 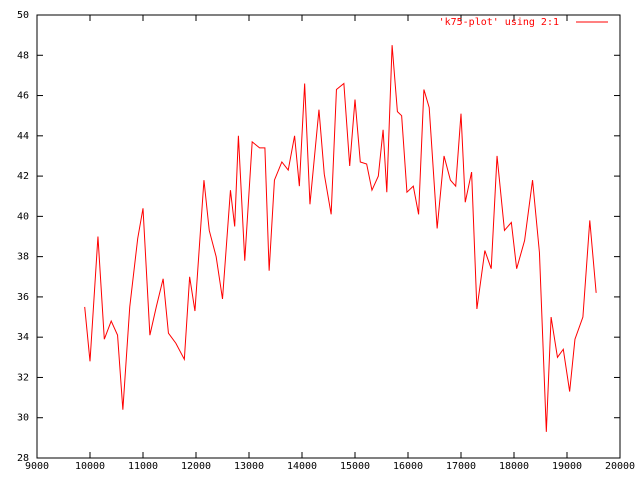 I want to click on x-tick-label: 20000, so click(x=620, y=466).